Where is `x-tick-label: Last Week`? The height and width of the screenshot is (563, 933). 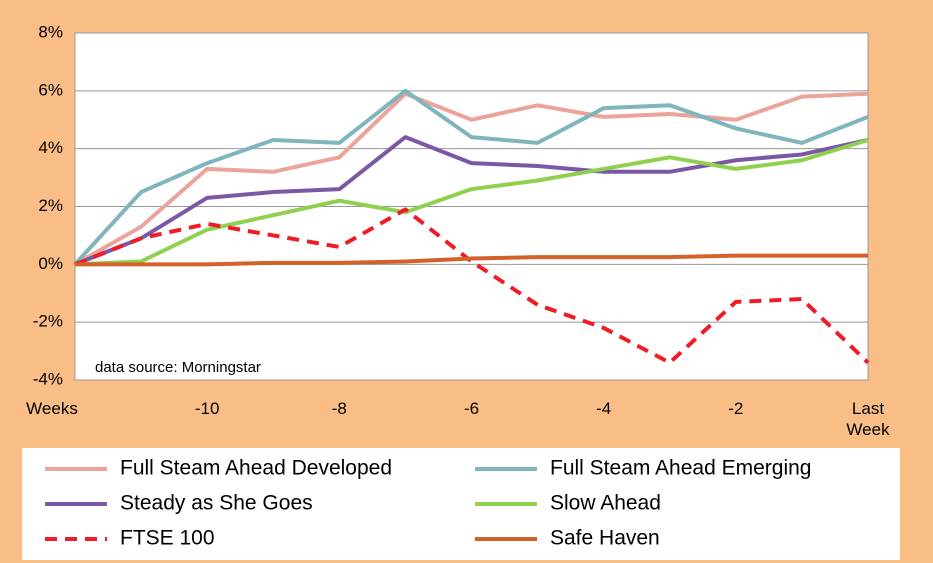 x-tick-label: Last Week is located at coordinates (868, 419).